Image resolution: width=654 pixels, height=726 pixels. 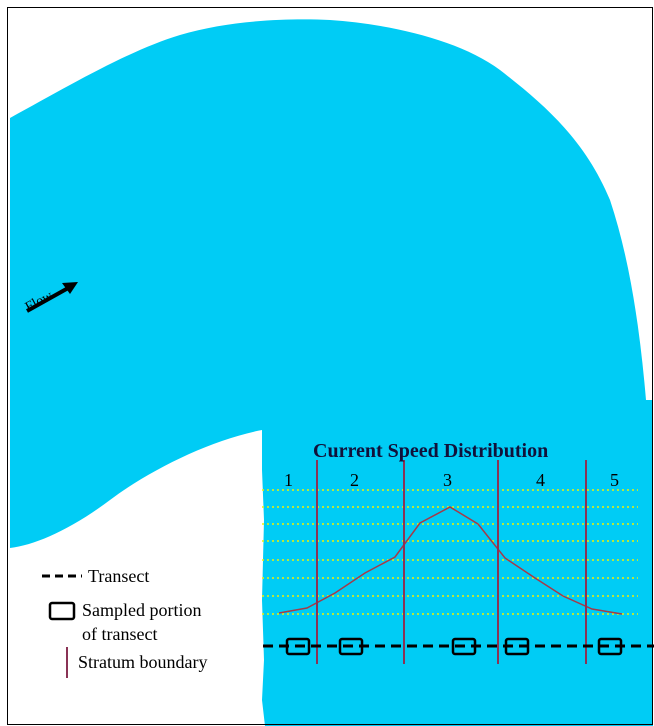 What do you see at coordinates (119, 576) in the screenshot?
I see `legend-transect-label: Transect` at bounding box center [119, 576].